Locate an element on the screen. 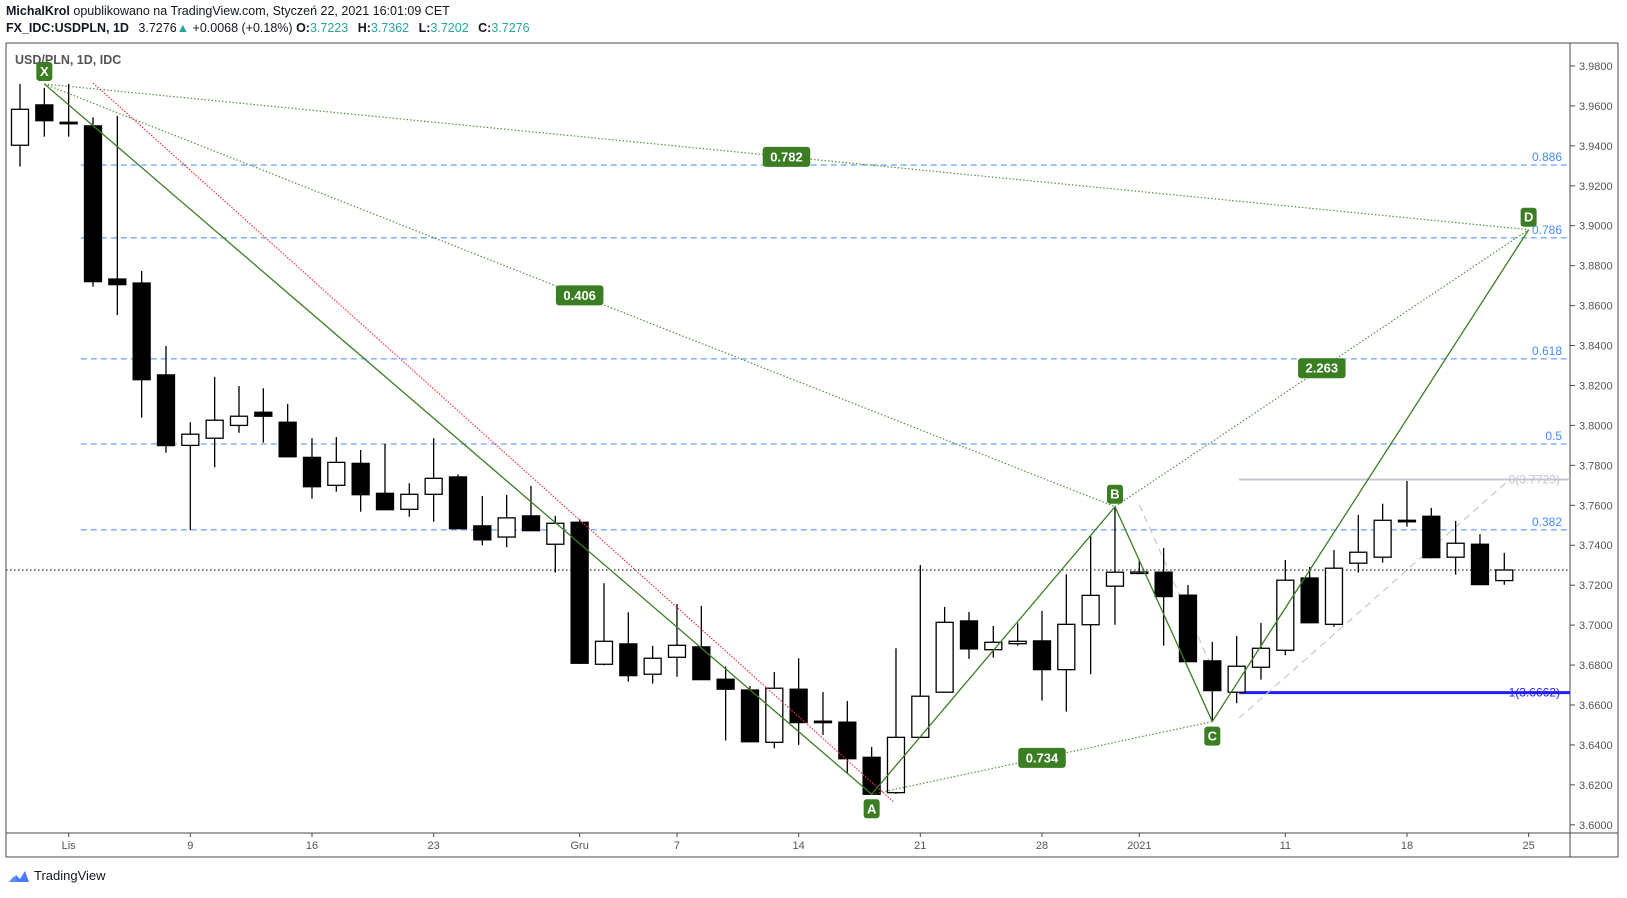 Image resolution: width=1627 pixels, height=898 pixels. point-badge-label: B is located at coordinates (1114, 494).